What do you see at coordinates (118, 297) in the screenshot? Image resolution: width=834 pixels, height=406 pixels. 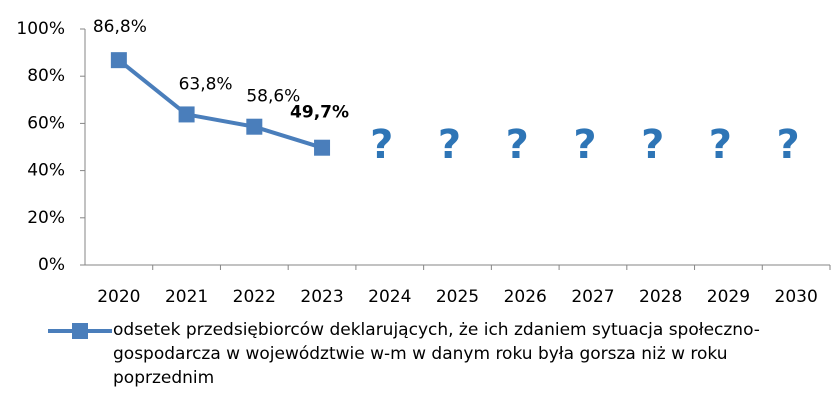 I see `x-tick-label: 2020` at bounding box center [118, 297].